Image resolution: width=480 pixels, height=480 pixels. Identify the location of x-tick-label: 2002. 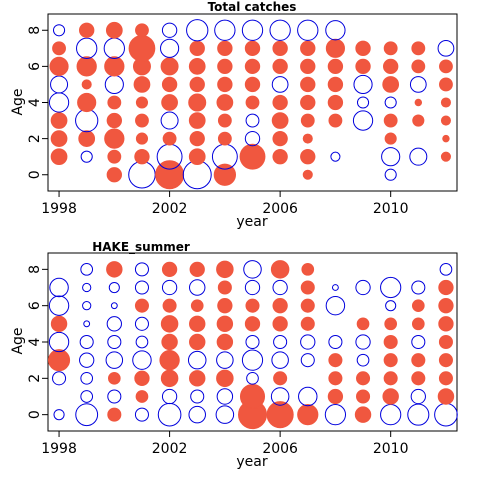
(170, 449).